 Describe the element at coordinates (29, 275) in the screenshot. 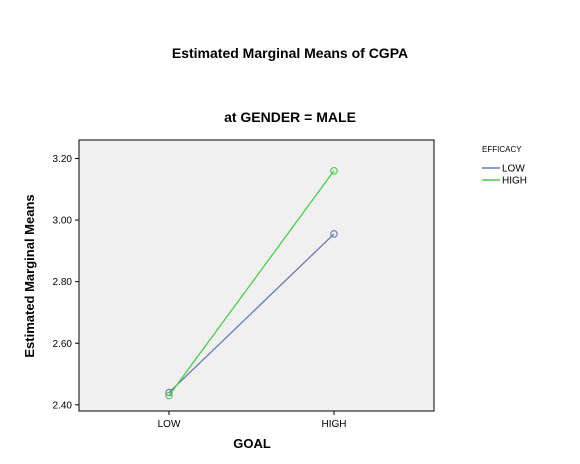

I see `y-axis-title: Estimated Marginal Means` at that location.